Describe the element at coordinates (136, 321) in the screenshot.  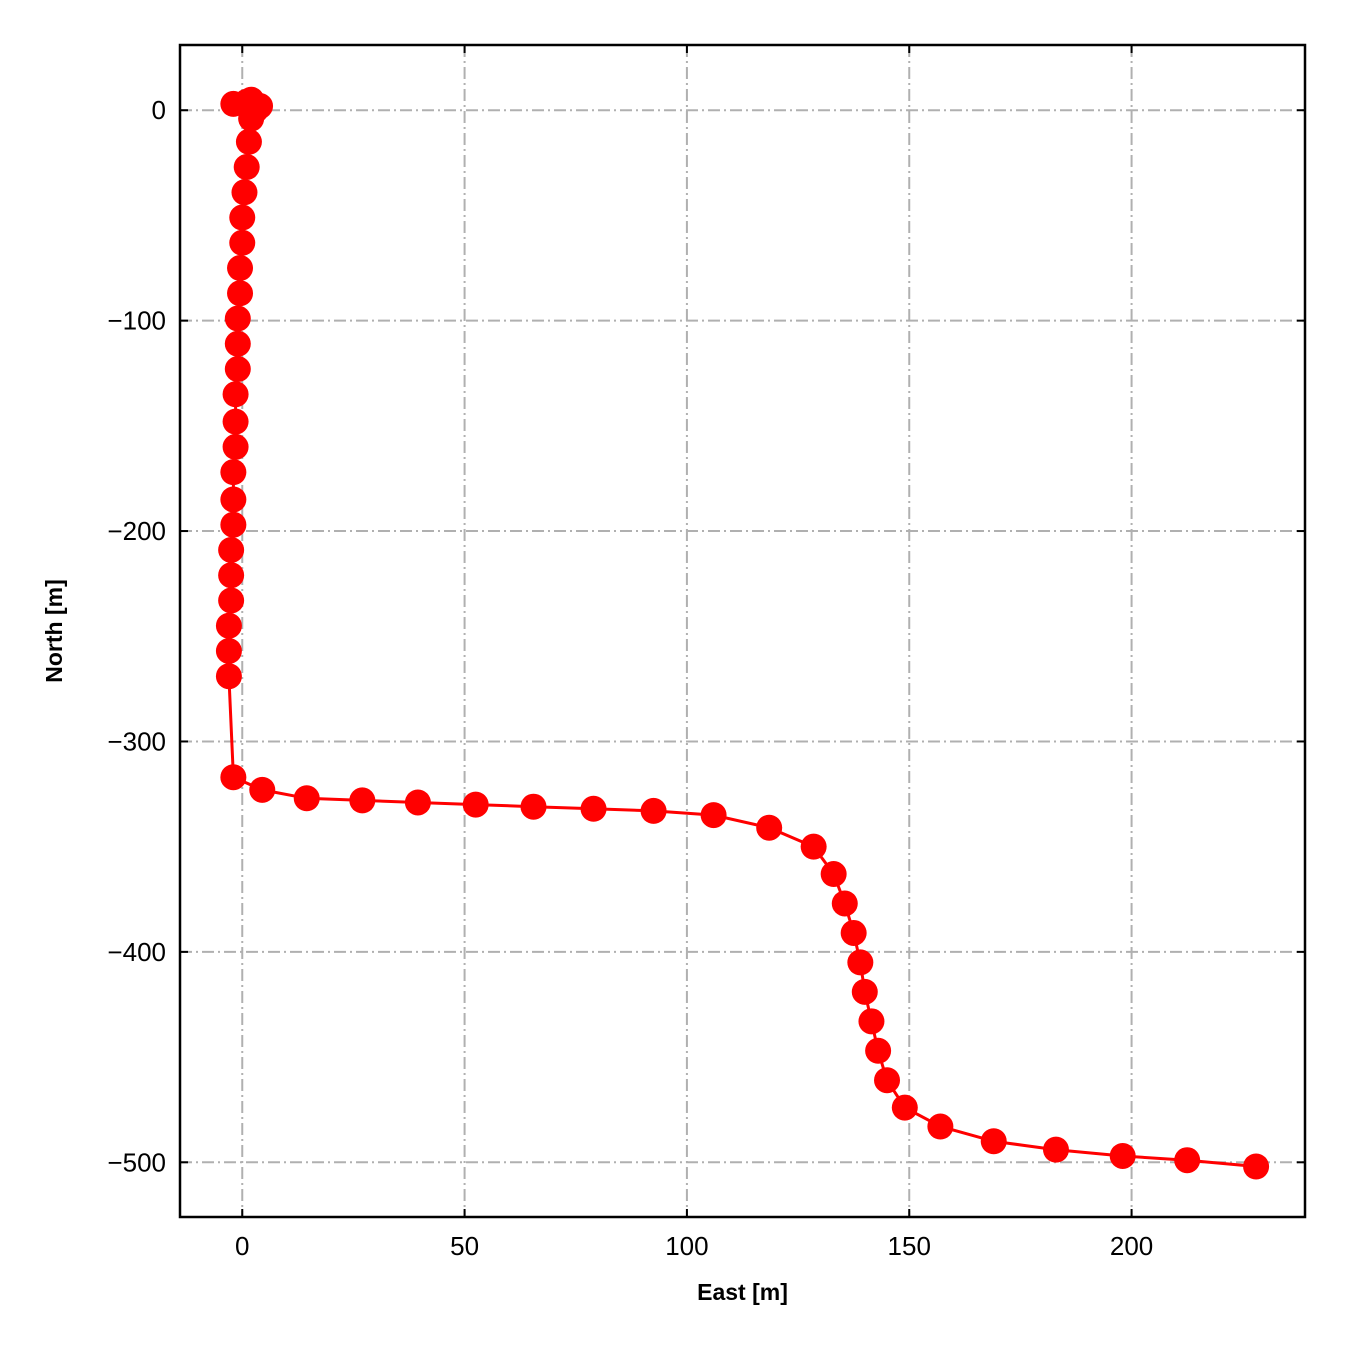
I see `y-tick-label: −100` at that location.